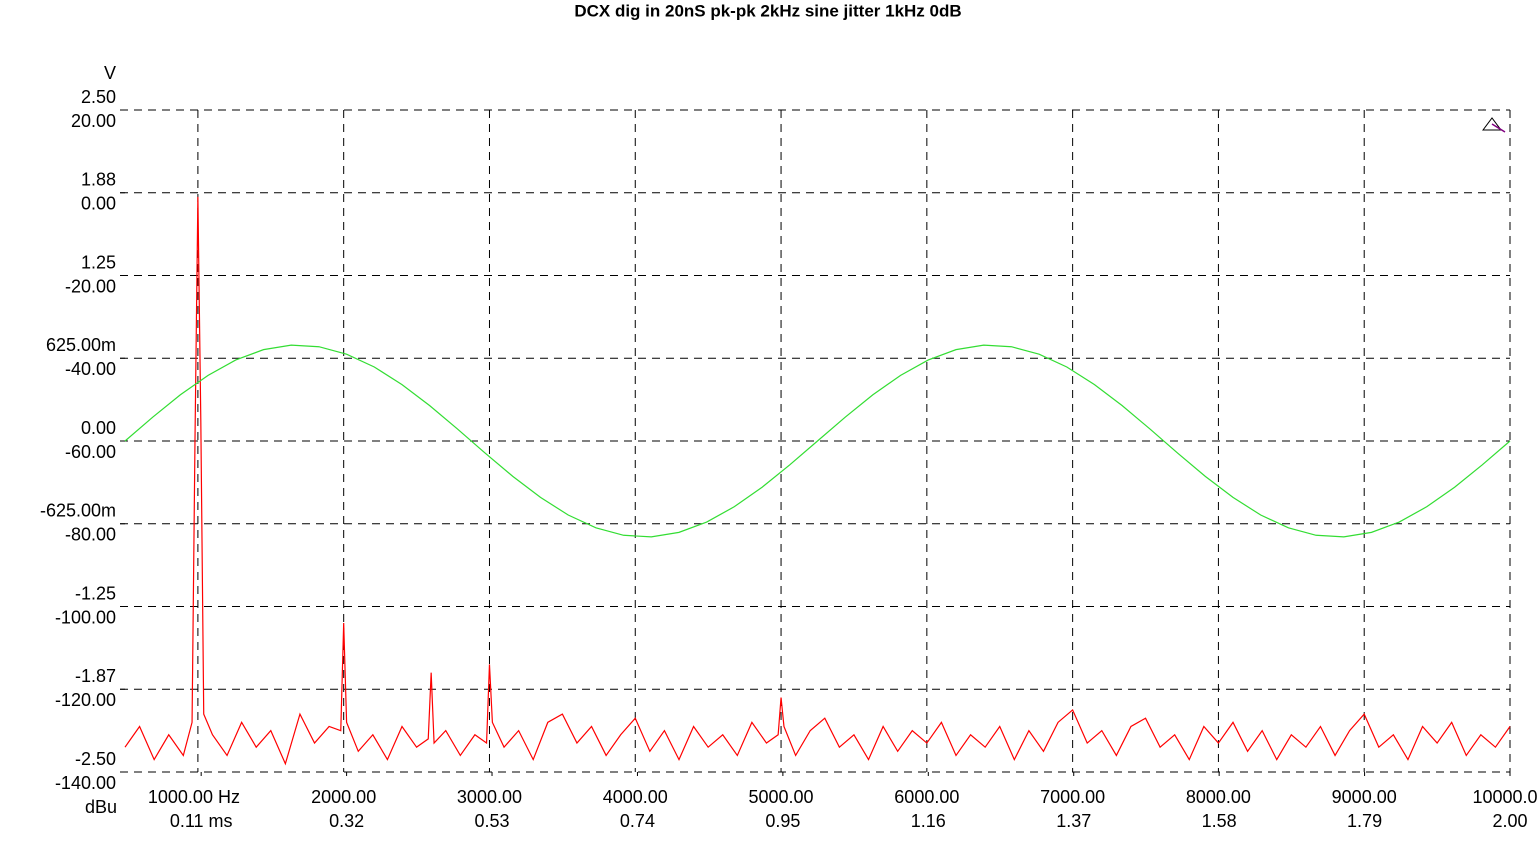 This screenshot has height=866, width=1538. What do you see at coordinates (1364, 797) in the screenshot?
I see `x-tick-label: 9000.00` at bounding box center [1364, 797].